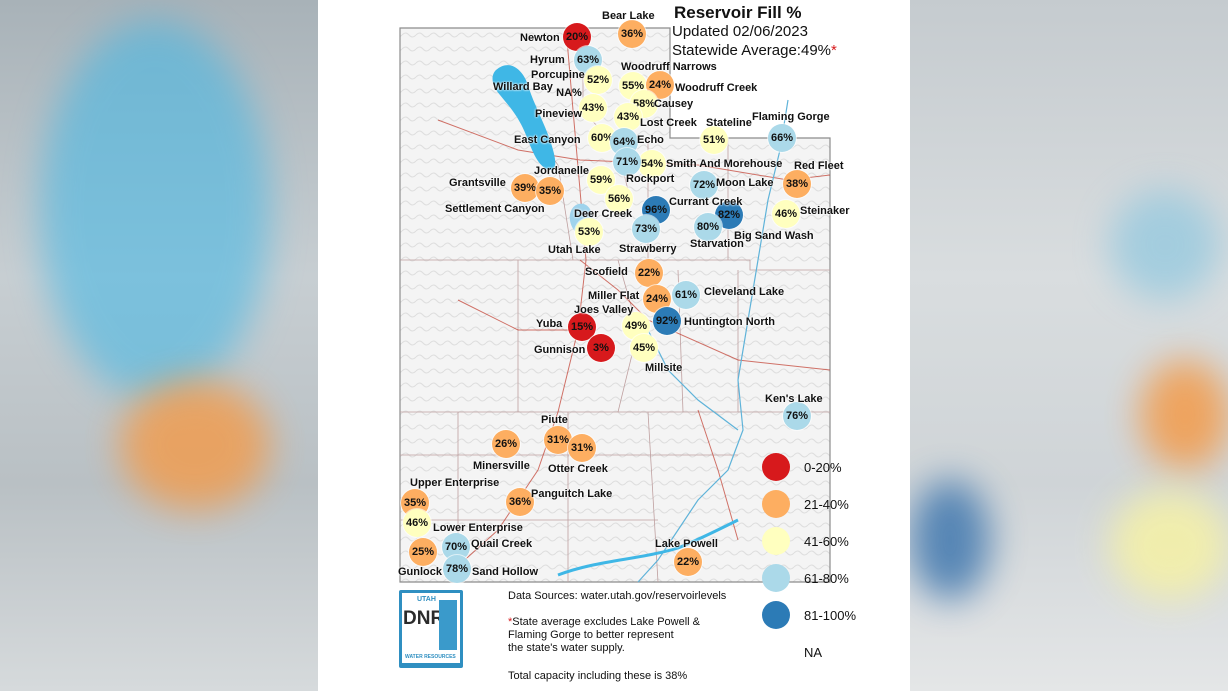 This screenshot has height=691, width=1228. What do you see at coordinates (786, 214) in the screenshot?
I see `reservoir-marker-steinaker: 46%` at bounding box center [786, 214].